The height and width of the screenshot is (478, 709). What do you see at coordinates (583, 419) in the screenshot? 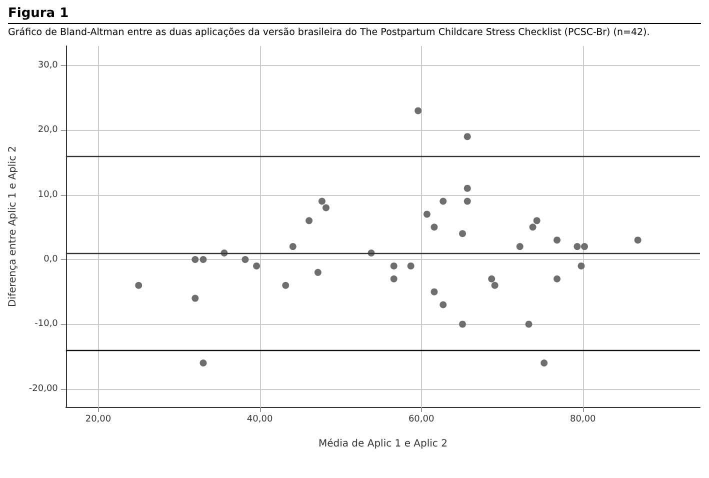
I see `x-tick-label: 80,00` at bounding box center [583, 419].